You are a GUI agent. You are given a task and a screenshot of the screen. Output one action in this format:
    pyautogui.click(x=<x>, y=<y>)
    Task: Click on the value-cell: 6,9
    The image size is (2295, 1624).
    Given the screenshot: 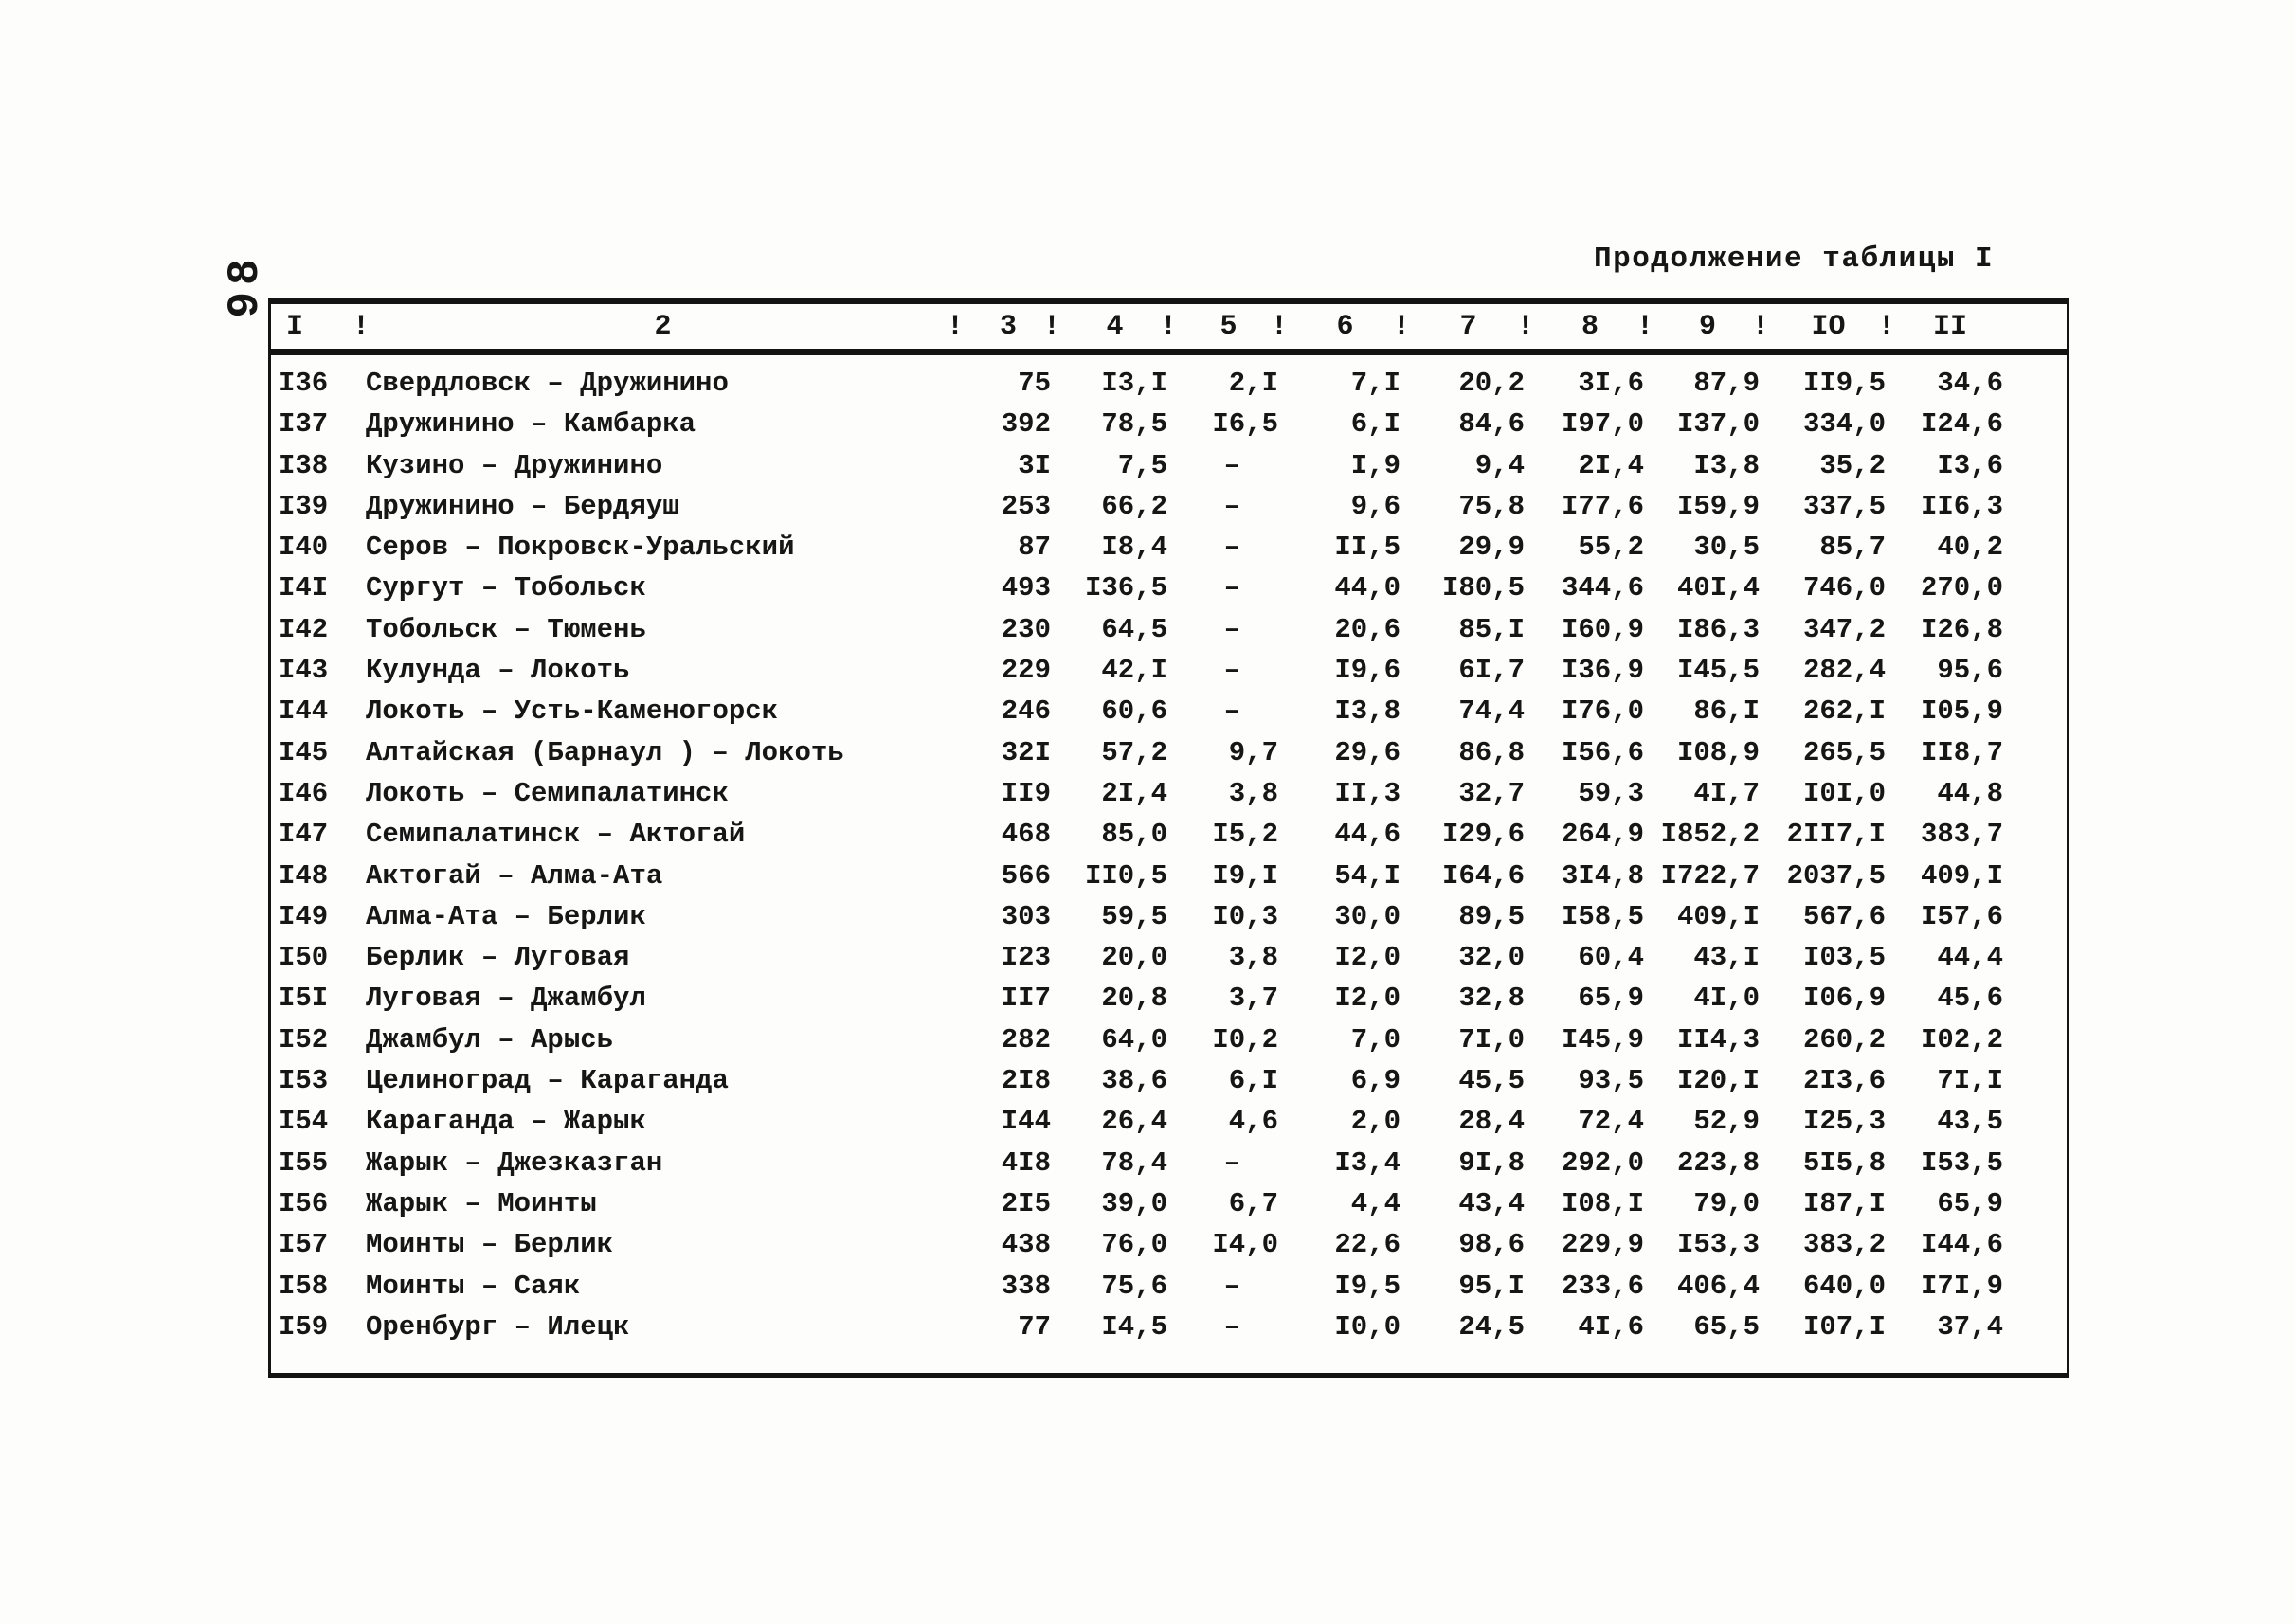 What is the action you would take?
    pyautogui.click(x=1375, y=1081)
    